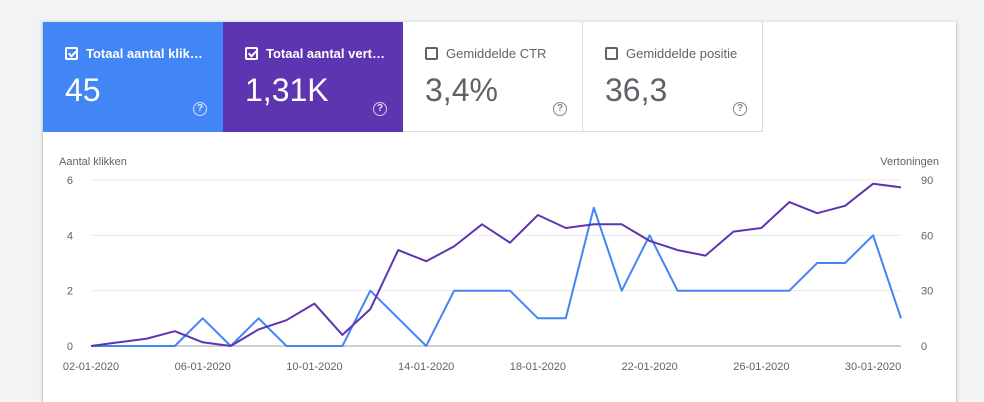  I want to click on x-tick-label: 02-01-2020, so click(91, 367).